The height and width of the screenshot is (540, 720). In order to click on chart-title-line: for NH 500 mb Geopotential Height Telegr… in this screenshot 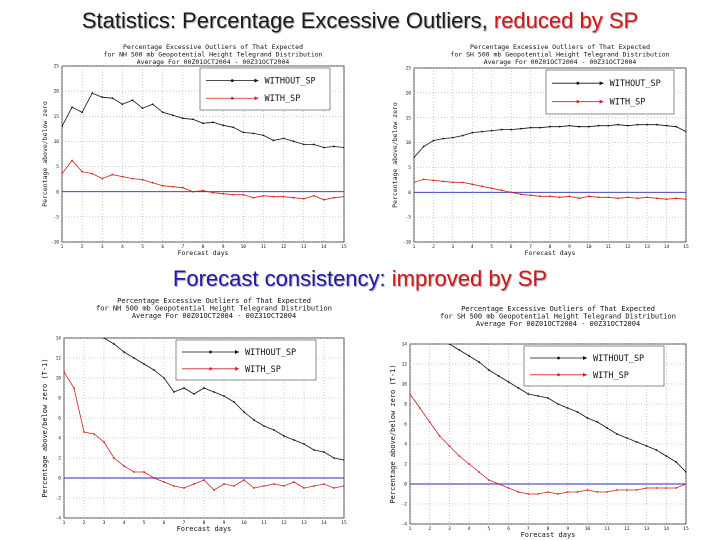, I will do `click(214, 309)`.